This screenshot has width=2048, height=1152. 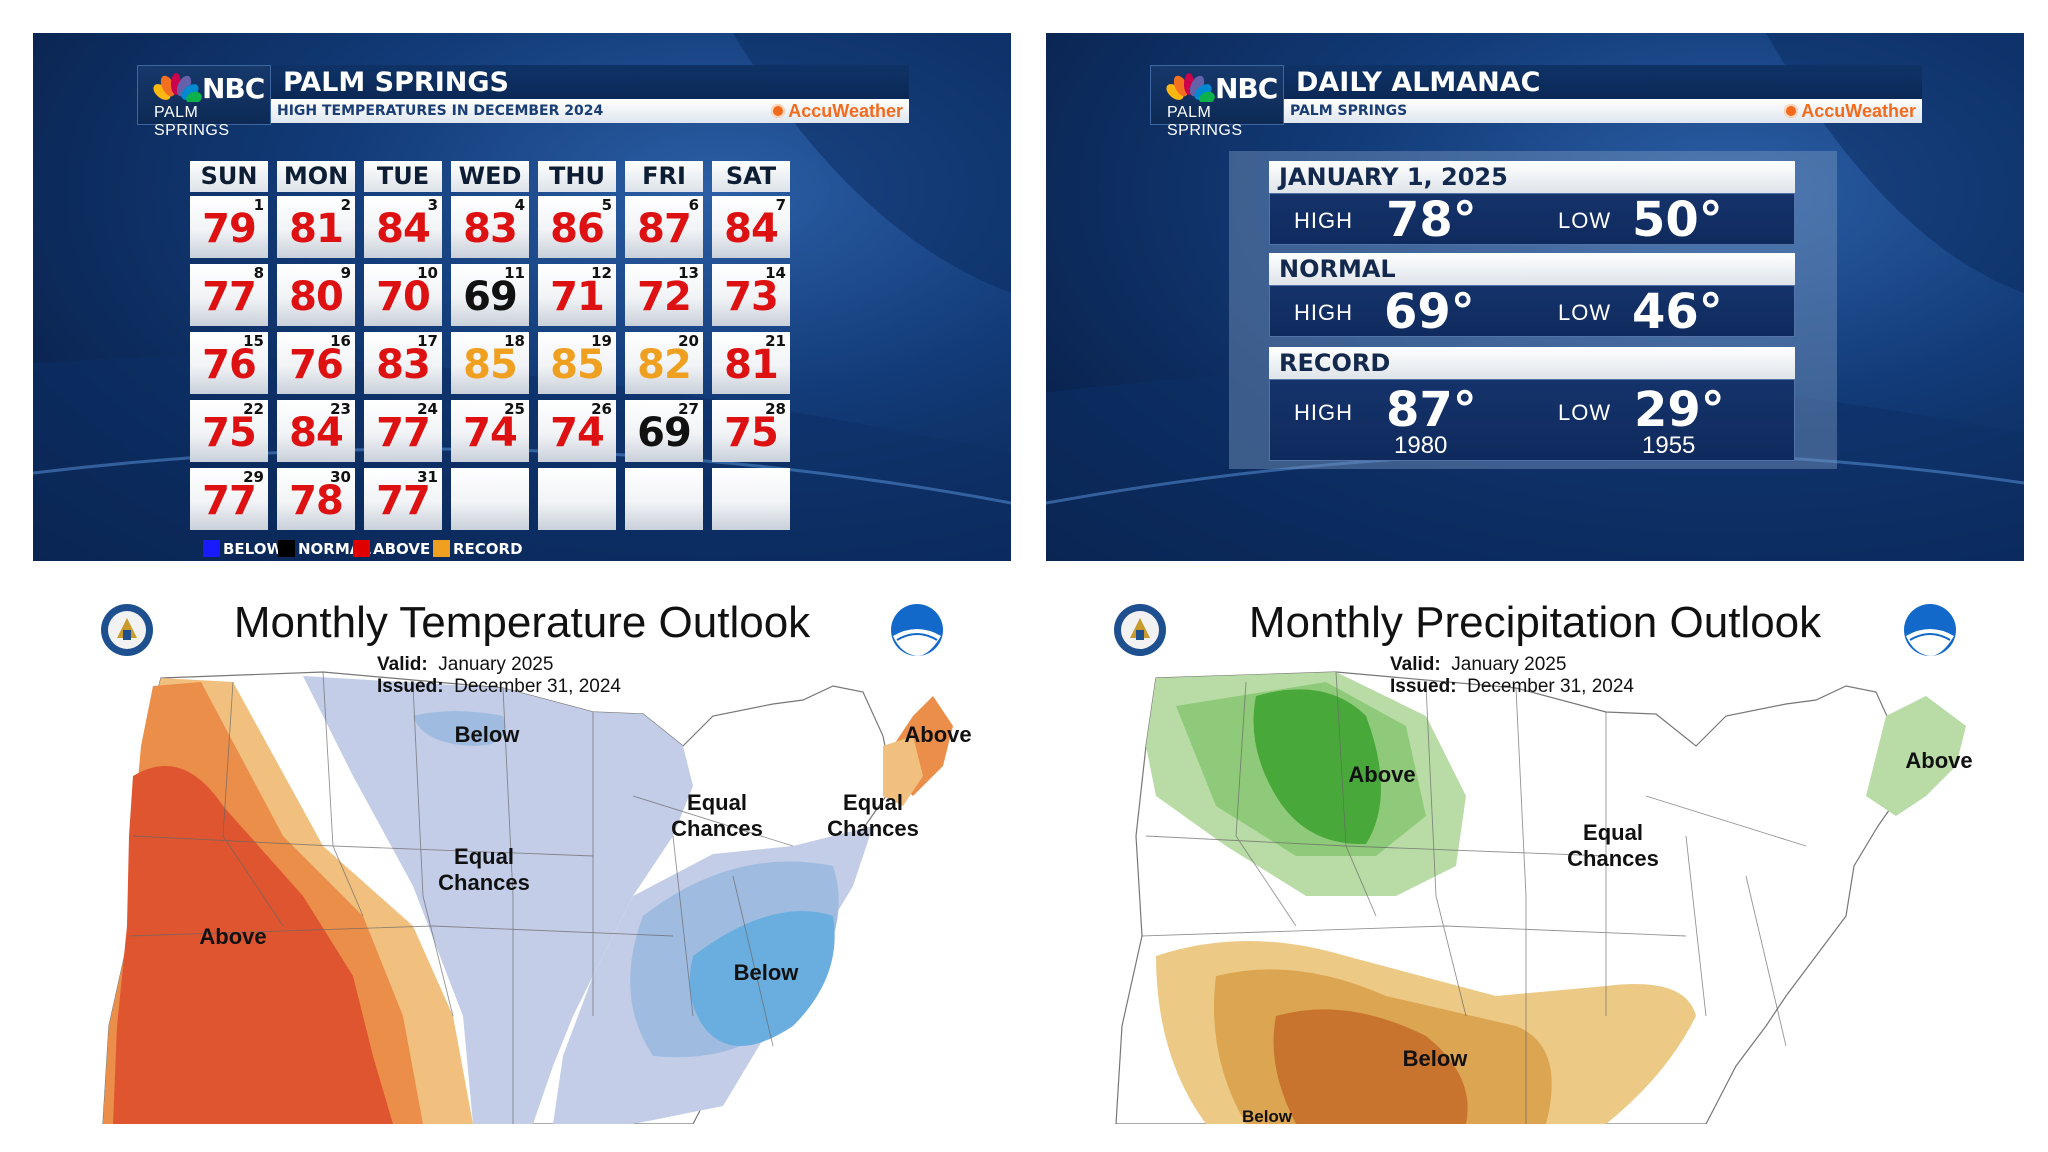 What do you see at coordinates (345, 273) in the screenshot?
I see `day-number: 9` at bounding box center [345, 273].